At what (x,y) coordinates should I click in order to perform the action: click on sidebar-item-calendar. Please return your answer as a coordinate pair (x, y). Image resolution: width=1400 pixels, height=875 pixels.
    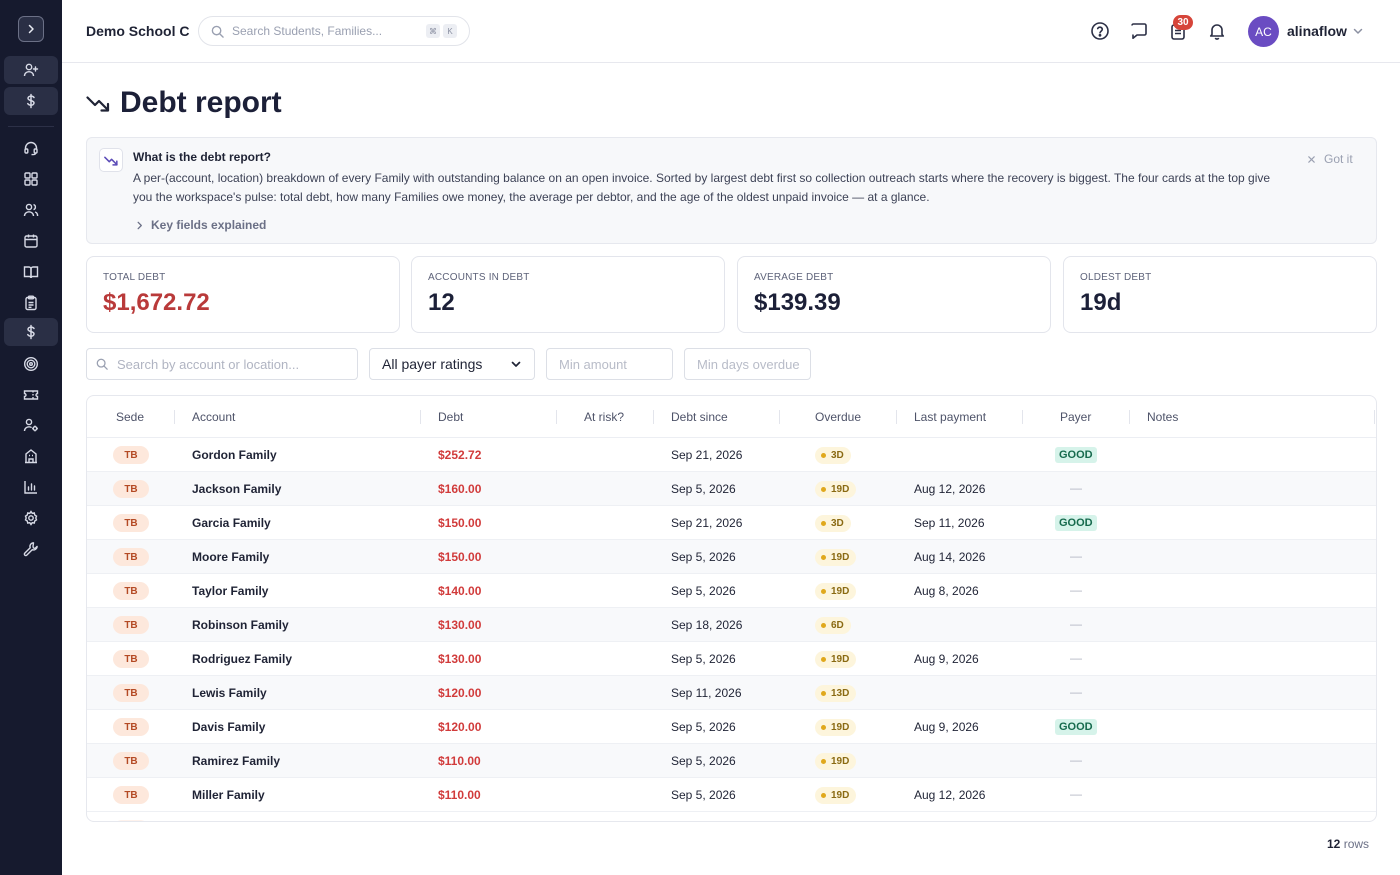
    Looking at the image, I should click on (31, 241).